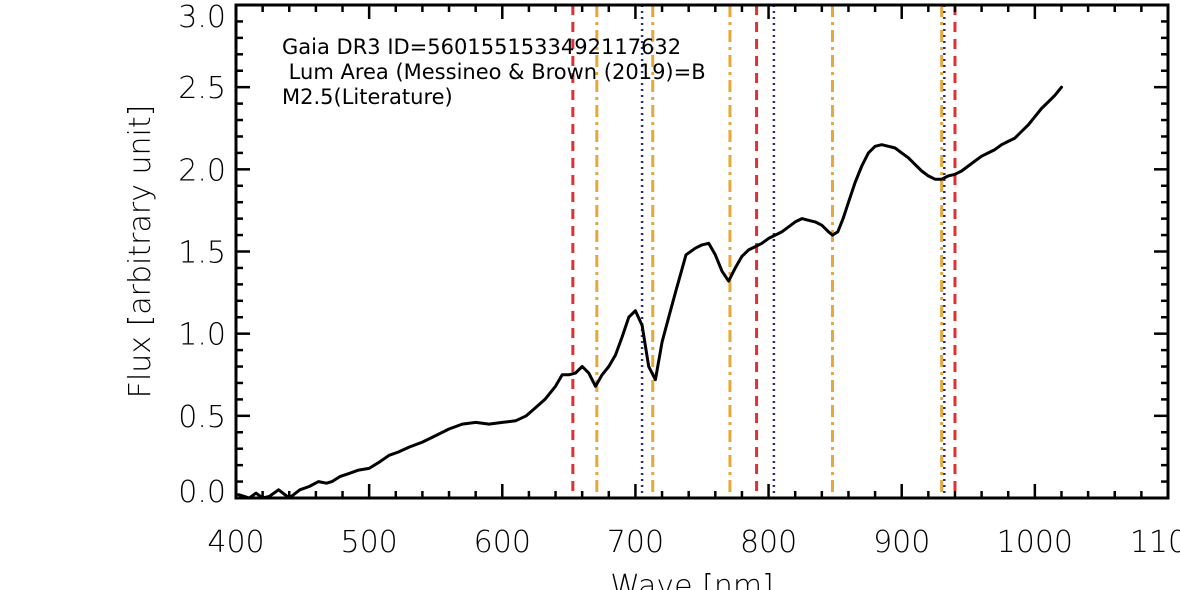 The width and height of the screenshot is (1180, 590). I want to click on annotation-lum-area: Lum Area (Messineo & Brown (2019)=B, so click(494, 72).